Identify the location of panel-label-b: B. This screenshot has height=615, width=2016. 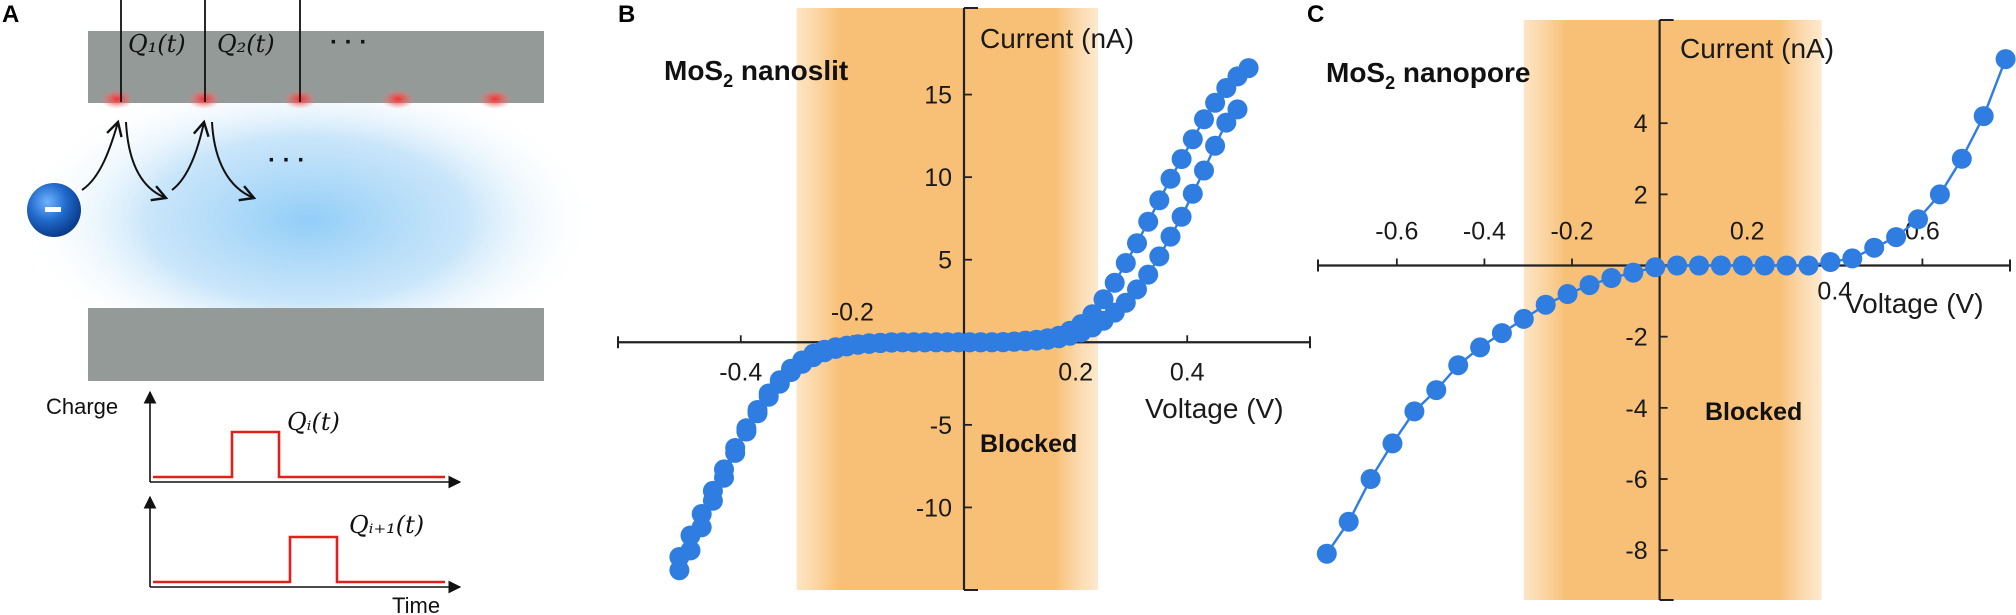
(626, 14).